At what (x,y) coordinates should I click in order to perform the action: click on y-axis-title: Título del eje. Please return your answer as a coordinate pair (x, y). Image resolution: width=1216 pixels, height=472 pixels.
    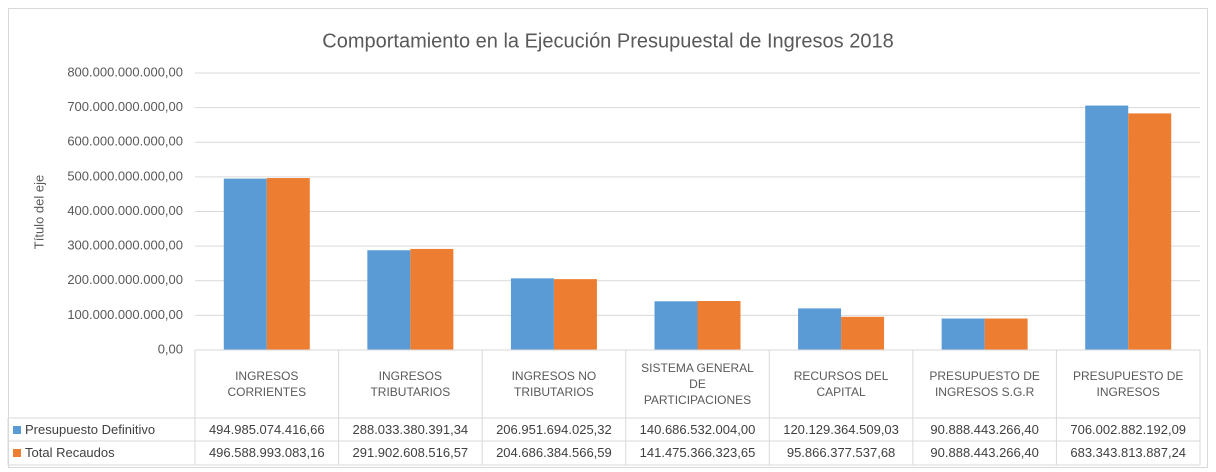
    Looking at the image, I should click on (38, 212).